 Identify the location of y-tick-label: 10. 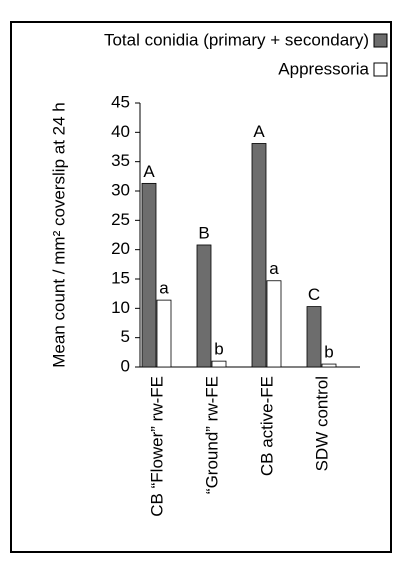
(120, 307).